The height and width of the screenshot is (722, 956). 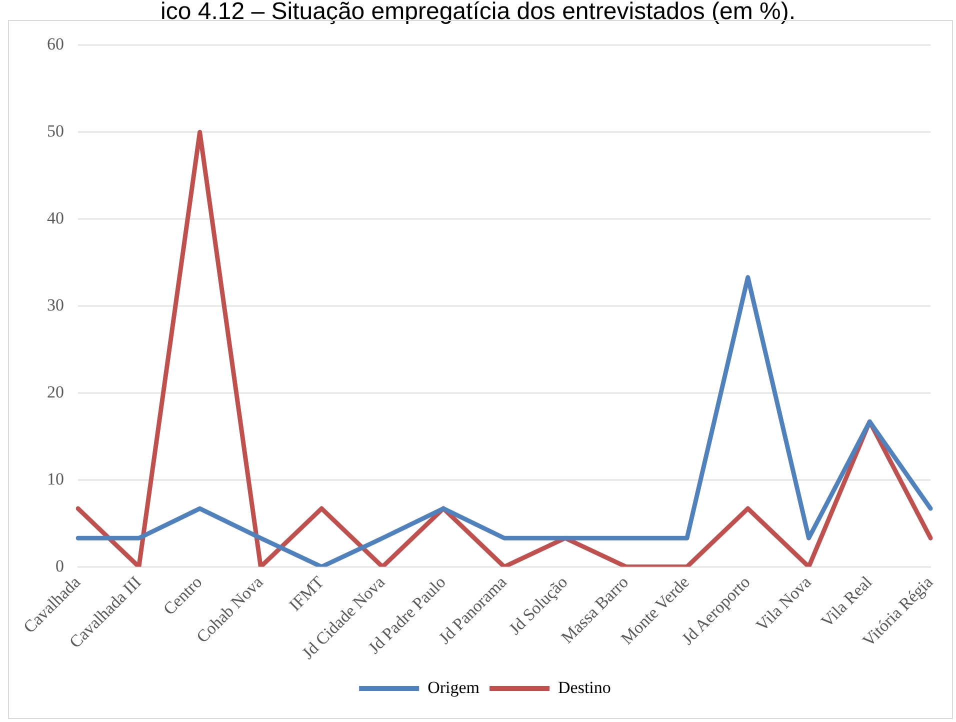 What do you see at coordinates (478, 13) in the screenshot?
I see `chart-title: ico 4.12 – Situação empregatícia dos entrevistados (em %).` at bounding box center [478, 13].